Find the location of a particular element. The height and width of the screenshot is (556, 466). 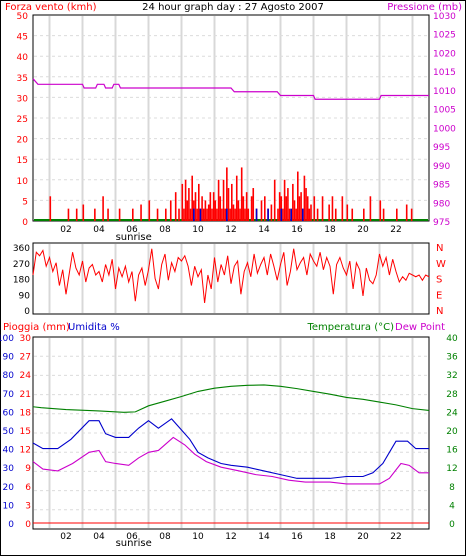

direction-y-tick: 270 is located at coordinates (21, 265).